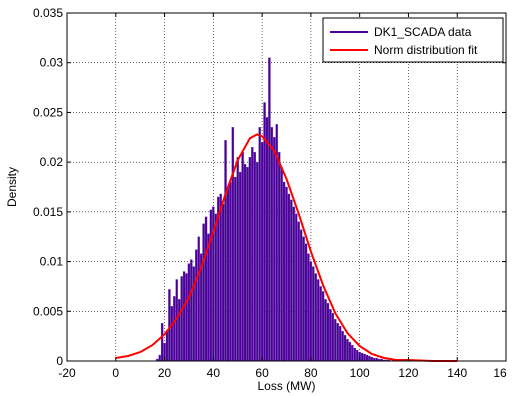 Image resolution: width=512 pixels, height=396 pixels. What do you see at coordinates (48, 112) in the screenshot?
I see `y-tick-label: 0.025` at bounding box center [48, 112].